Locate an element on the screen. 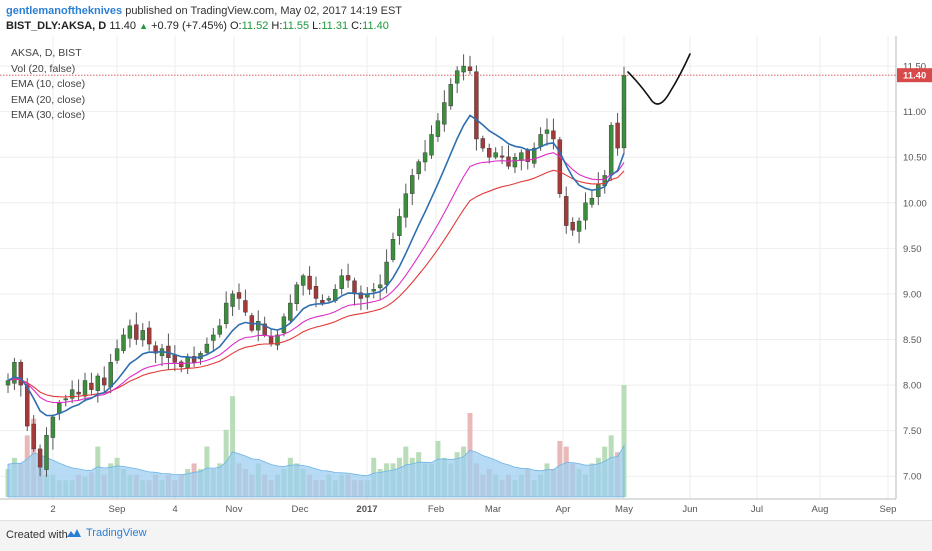 Image resolution: width=932 pixels, height=551 pixels. legend-symbol: AKSA, D, BIST is located at coordinates (46, 53).